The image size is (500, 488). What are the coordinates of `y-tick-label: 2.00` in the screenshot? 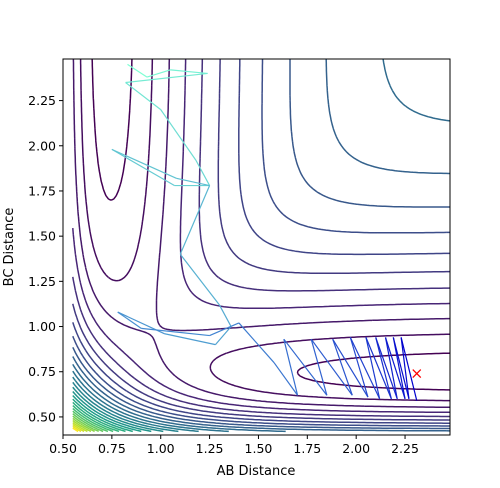 It's located at (42, 145).